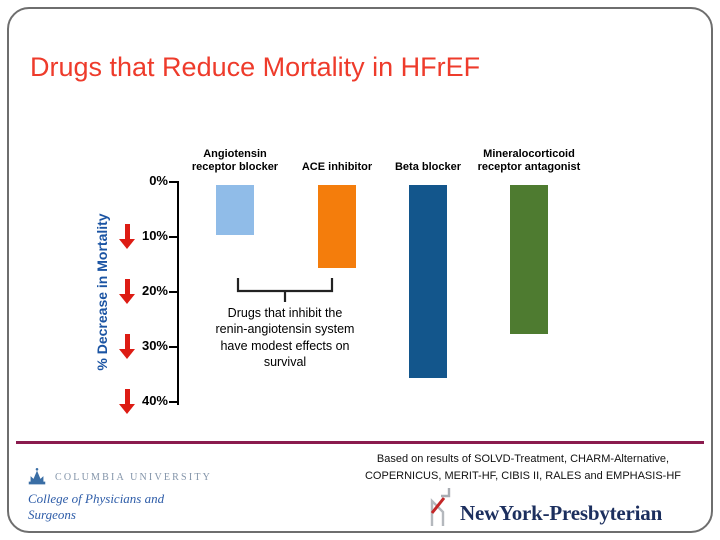 This screenshot has width=720, height=540. I want to click on nyp-logo-icon, so click(440, 507).